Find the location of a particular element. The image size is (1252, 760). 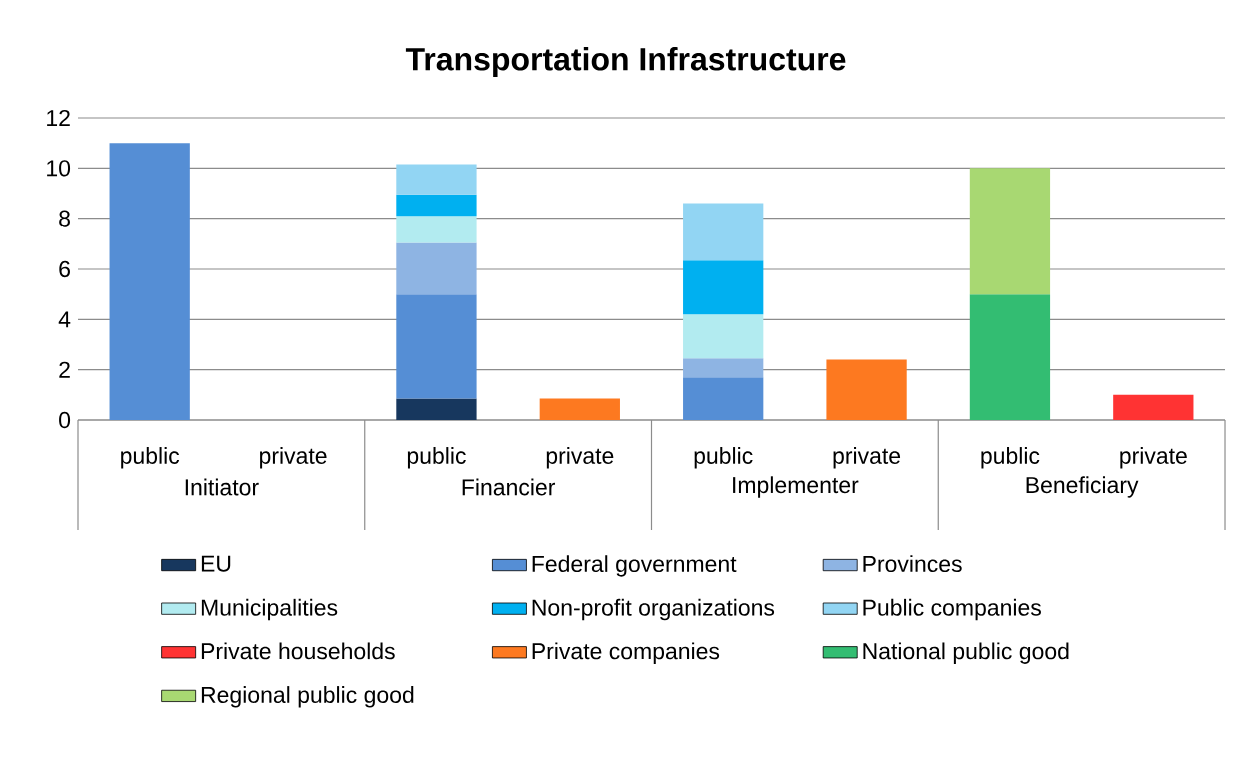

legend-label: Municipalities is located at coordinates (269, 609).